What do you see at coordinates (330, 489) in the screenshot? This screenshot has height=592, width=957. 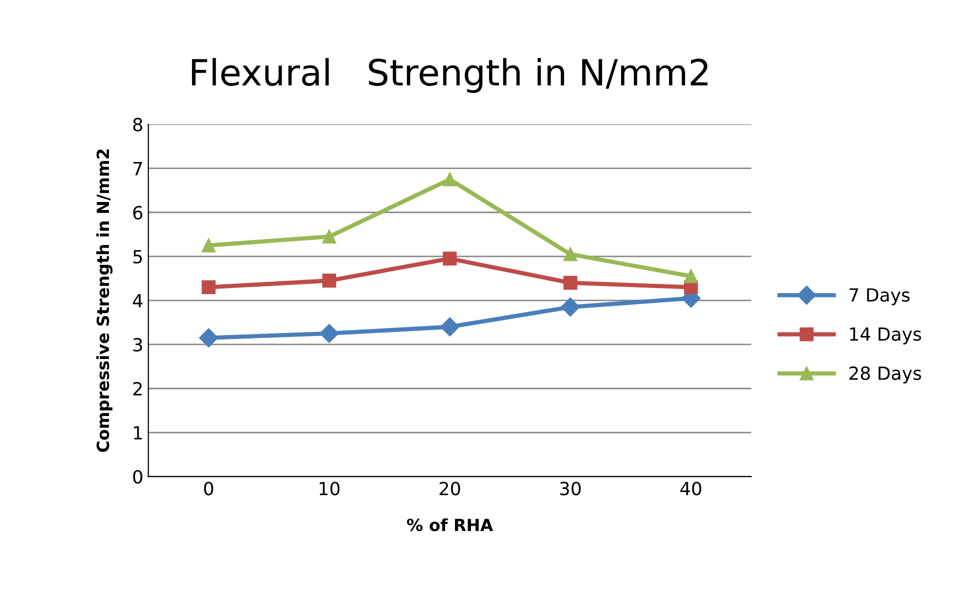 I see `x-tick-label: 10` at bounding box center [330, 489].